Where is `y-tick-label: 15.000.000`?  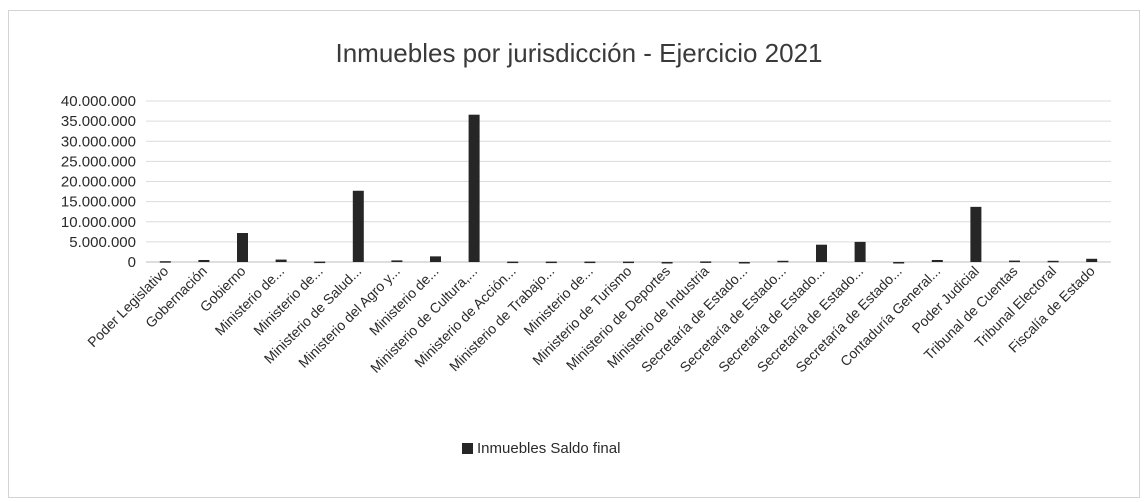
y-tick-label: 15.000.000 is located at coordinates (98, 202).